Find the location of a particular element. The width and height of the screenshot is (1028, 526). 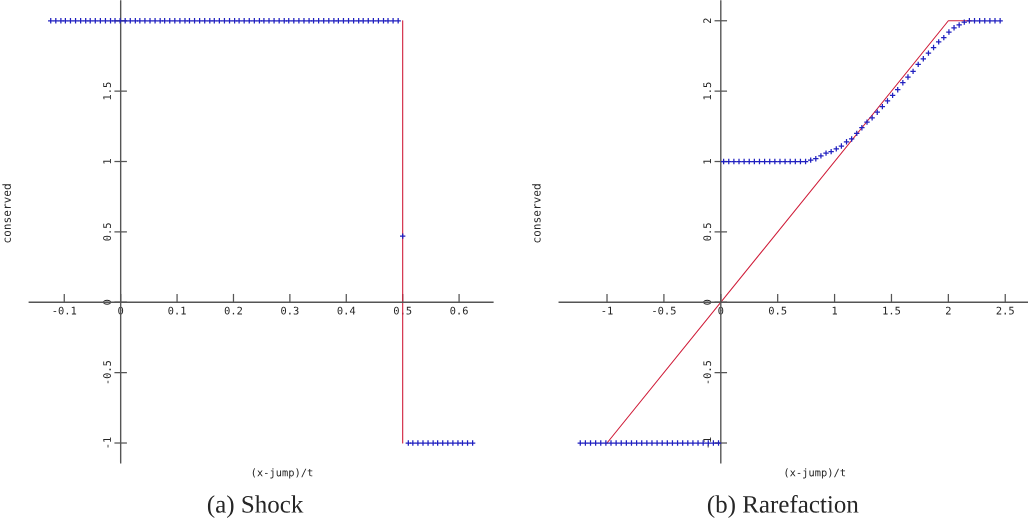

x-tick-label: 0.3 is located at coordinates (290, 310).